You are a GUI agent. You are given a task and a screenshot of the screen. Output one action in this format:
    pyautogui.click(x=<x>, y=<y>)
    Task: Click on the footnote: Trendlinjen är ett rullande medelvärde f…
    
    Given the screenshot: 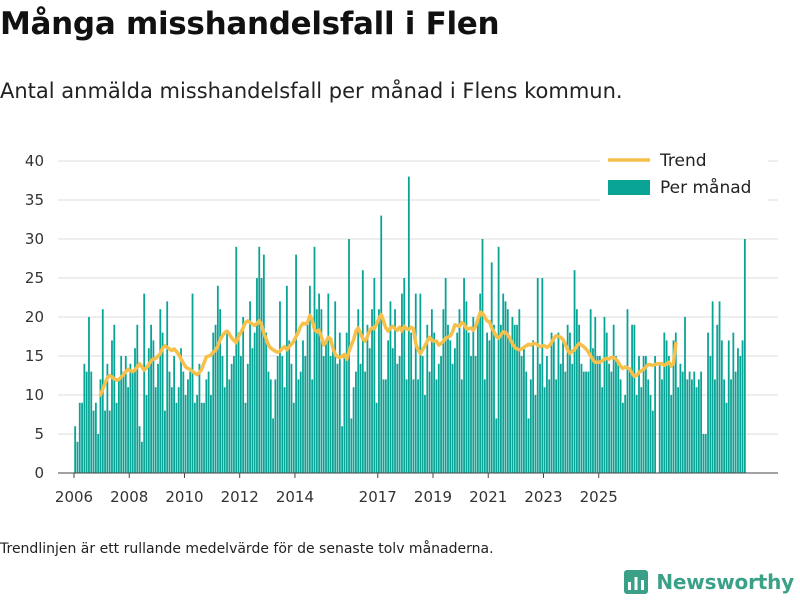 What is the action you would take?
    pyautogui.click(x=247, y=549)
    